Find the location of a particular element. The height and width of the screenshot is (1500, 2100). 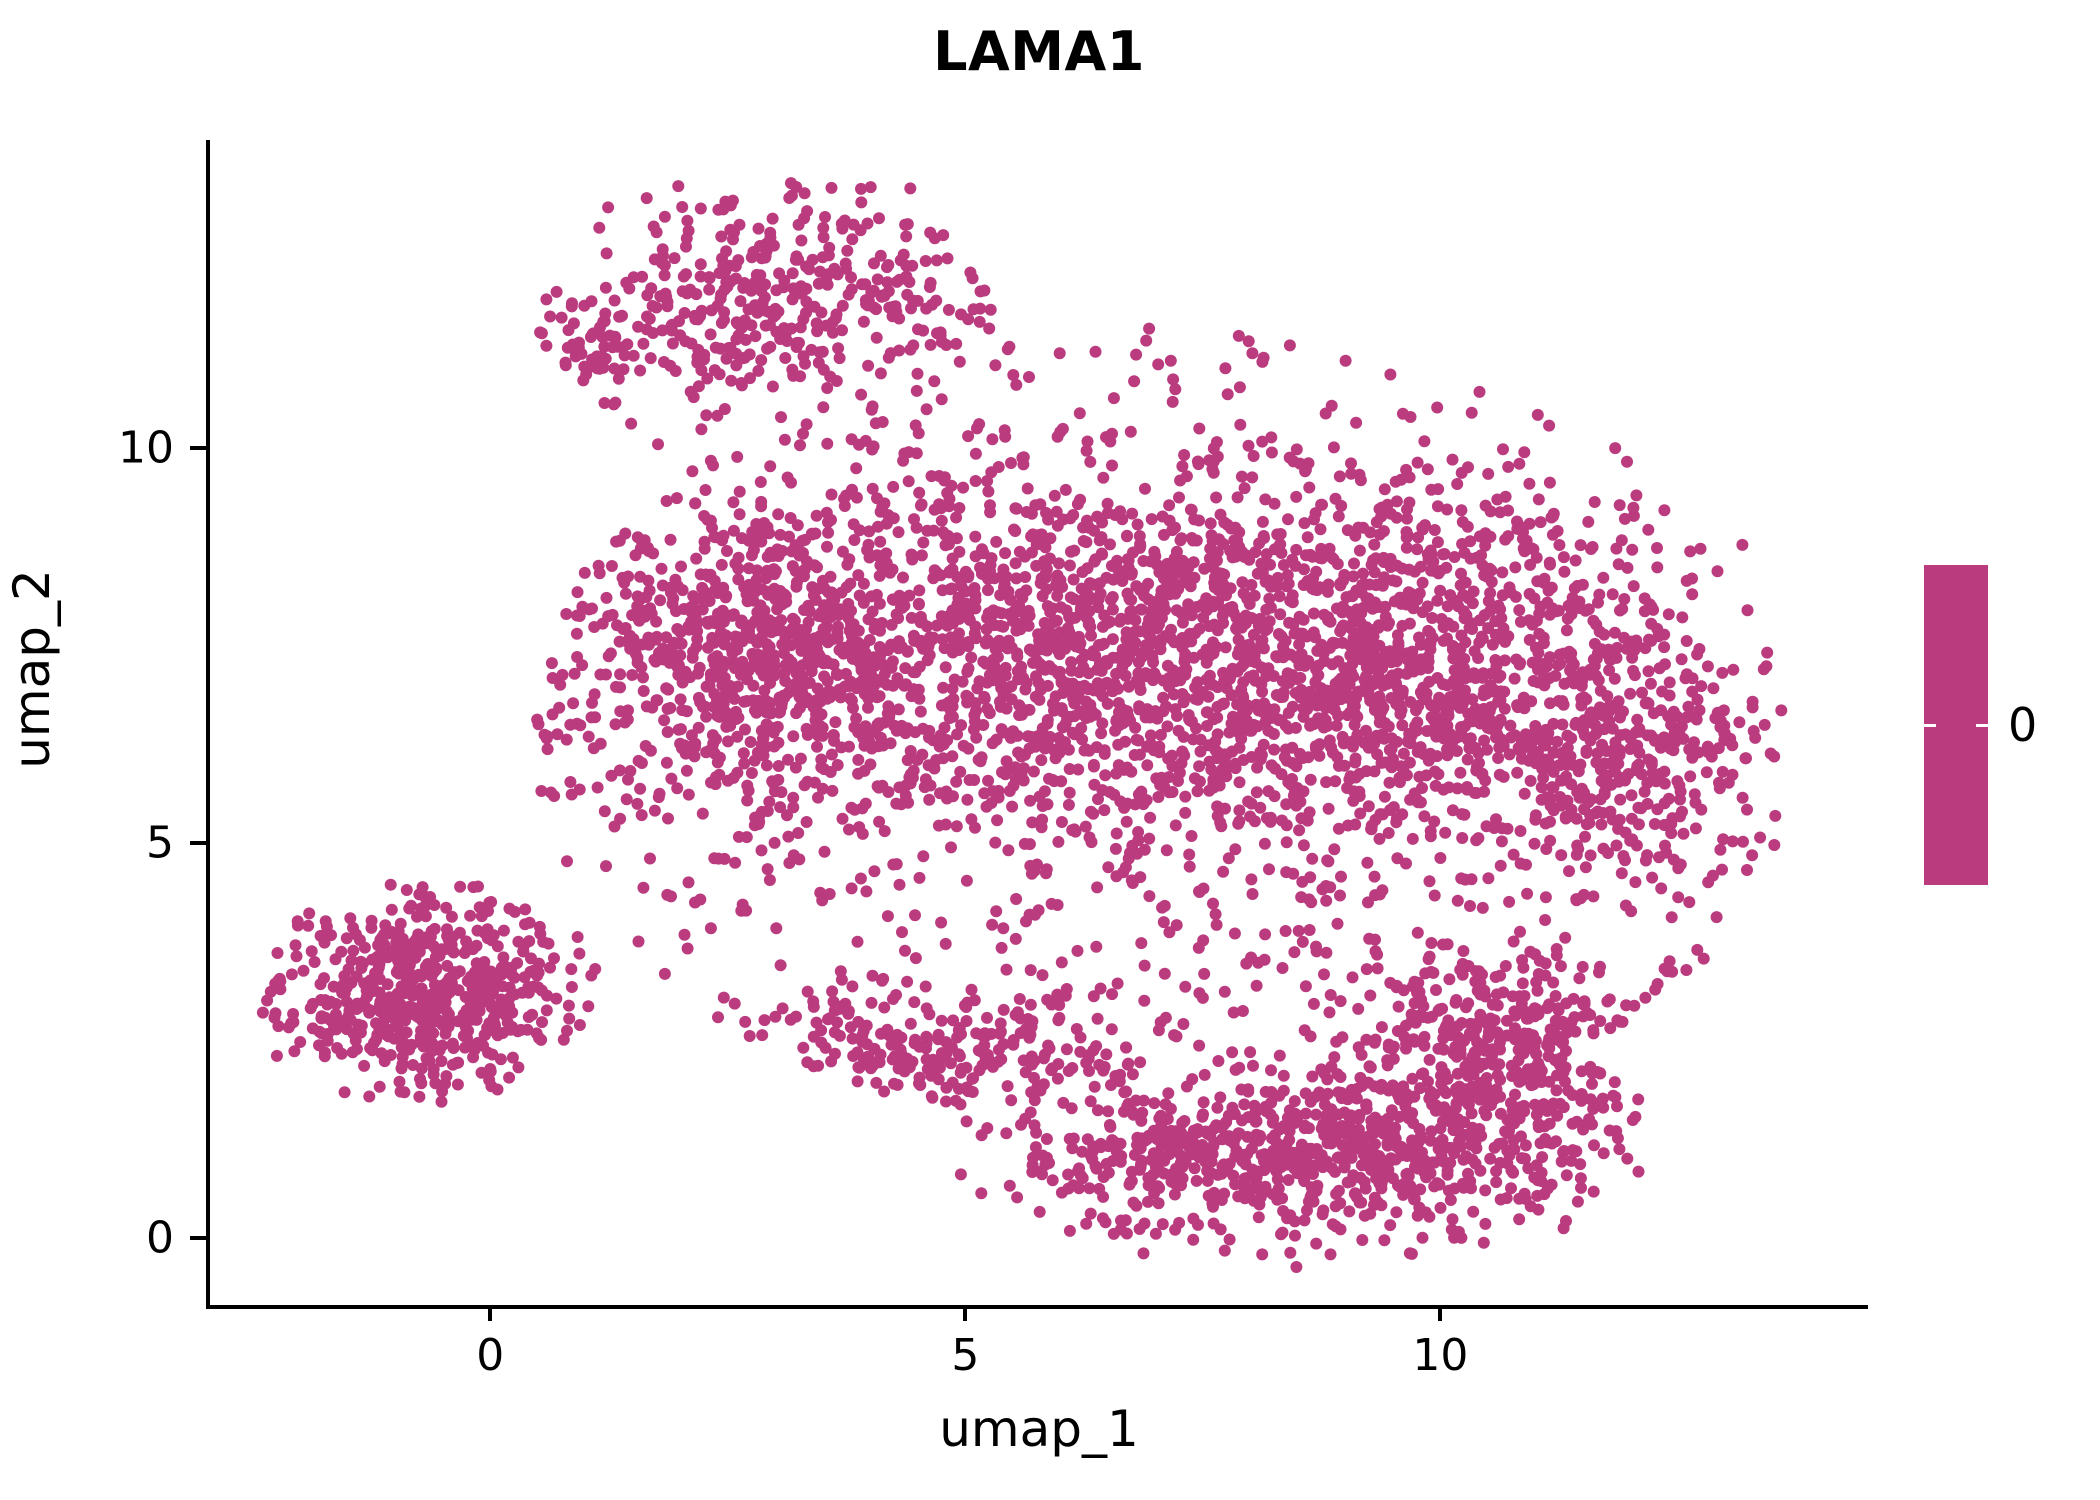

x-axis-spine is located at coordinates (1037, 1307).